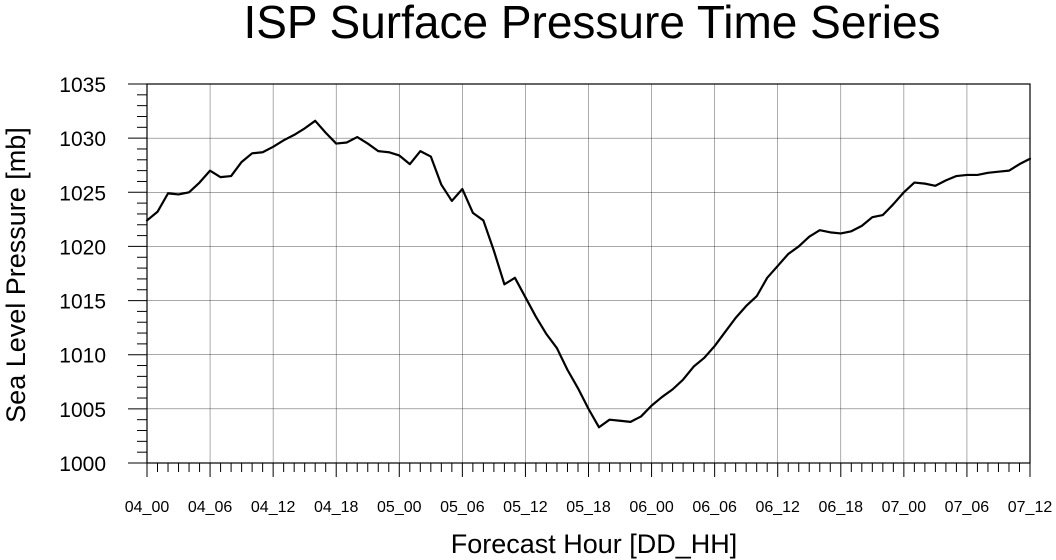  What do you see at coordinates (714, 507) in the screenshot?
I see `x-tick-label: 06_06` at bounding box center [714, 507].